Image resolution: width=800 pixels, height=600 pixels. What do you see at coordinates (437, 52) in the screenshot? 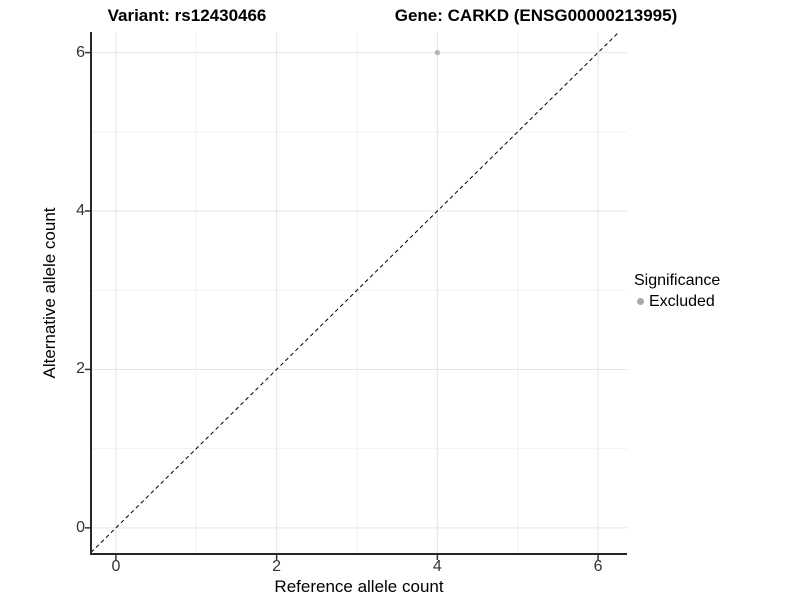
I see `data-point` at bounding box center [437, 52].